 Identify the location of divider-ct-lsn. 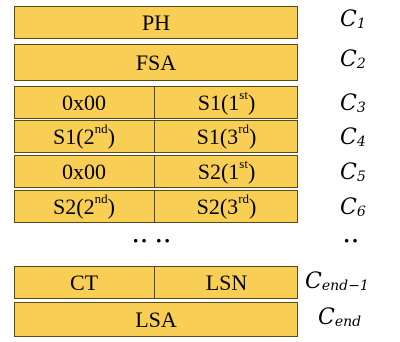
(154, 282).